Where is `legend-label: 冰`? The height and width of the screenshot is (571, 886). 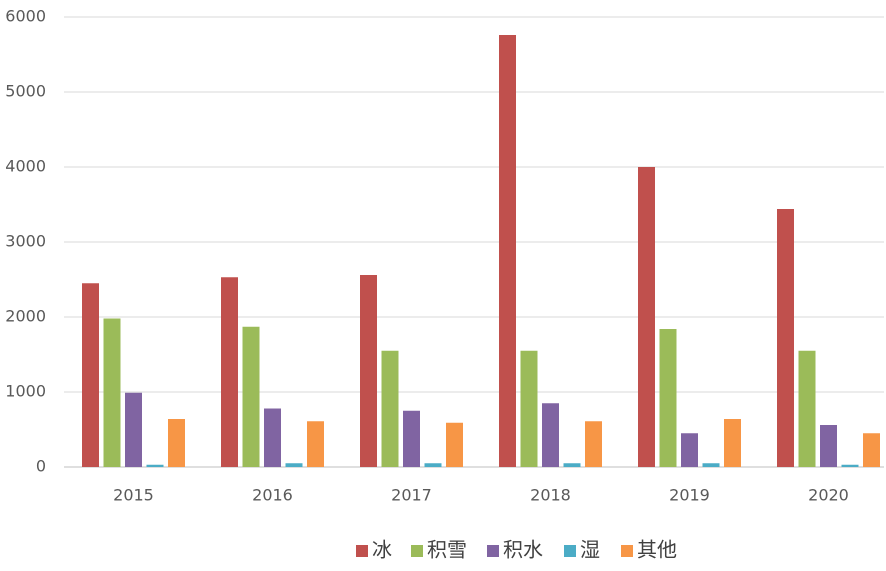 legend-label: 冰 is located at coordinates (382, 550).